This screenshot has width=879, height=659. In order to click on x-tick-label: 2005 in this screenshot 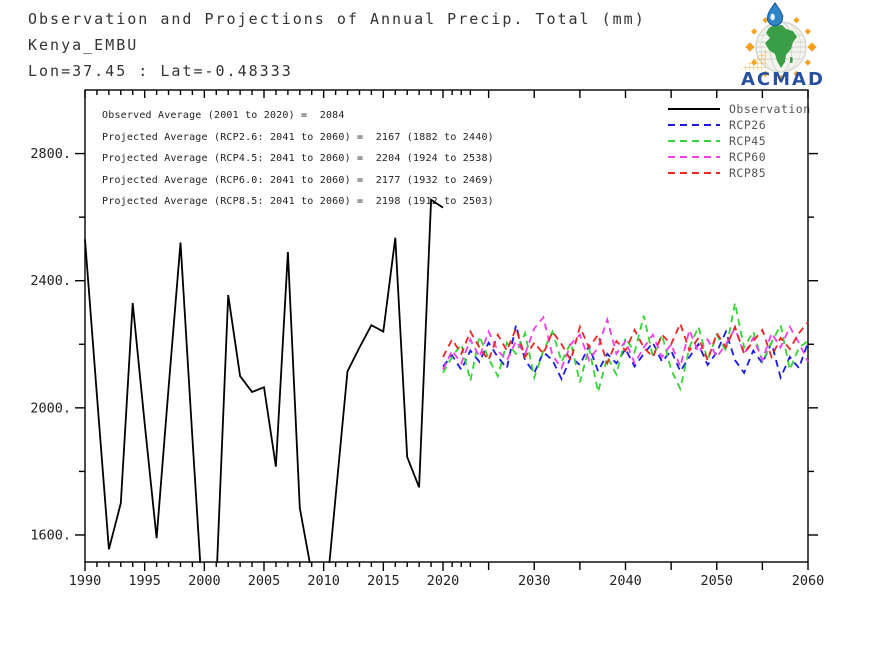, I will do `click(264, 581)`.